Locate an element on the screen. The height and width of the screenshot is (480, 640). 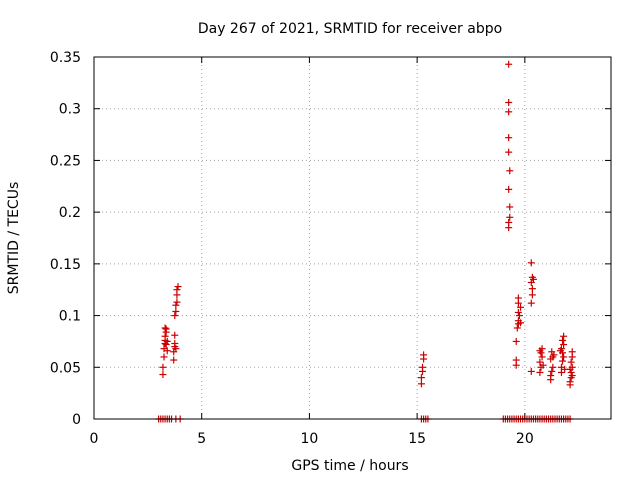
x-tick-label: 0 is located at coordinates (94, 439).